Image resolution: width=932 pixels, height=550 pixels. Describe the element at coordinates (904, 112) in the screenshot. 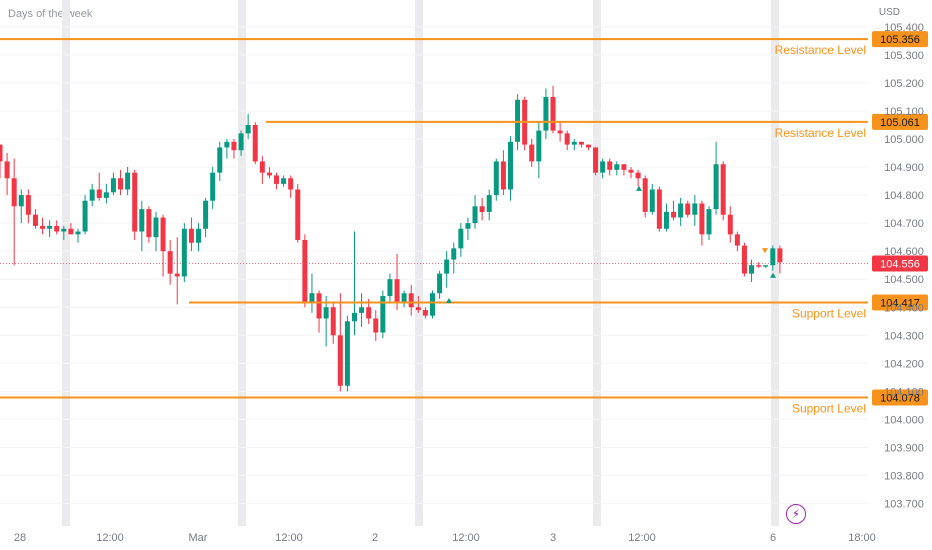

I see `price-tick-label: 105.100` at that location.